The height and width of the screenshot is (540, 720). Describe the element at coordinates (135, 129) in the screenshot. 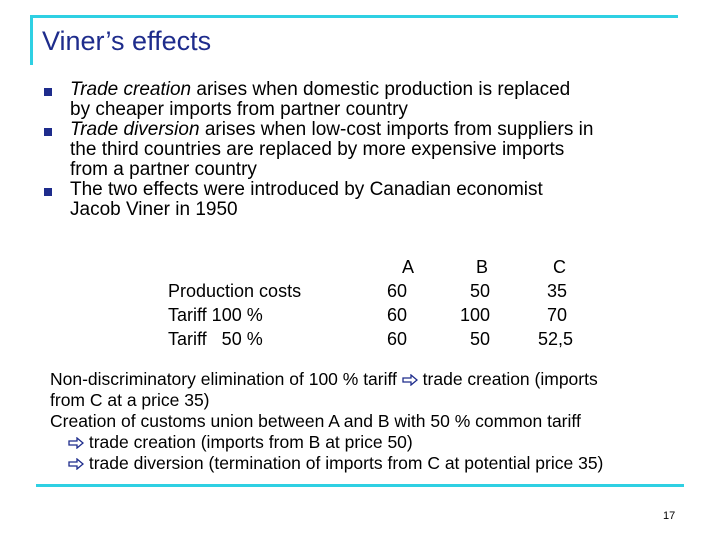

I see `bullet-term: Trade diversion` at that location.